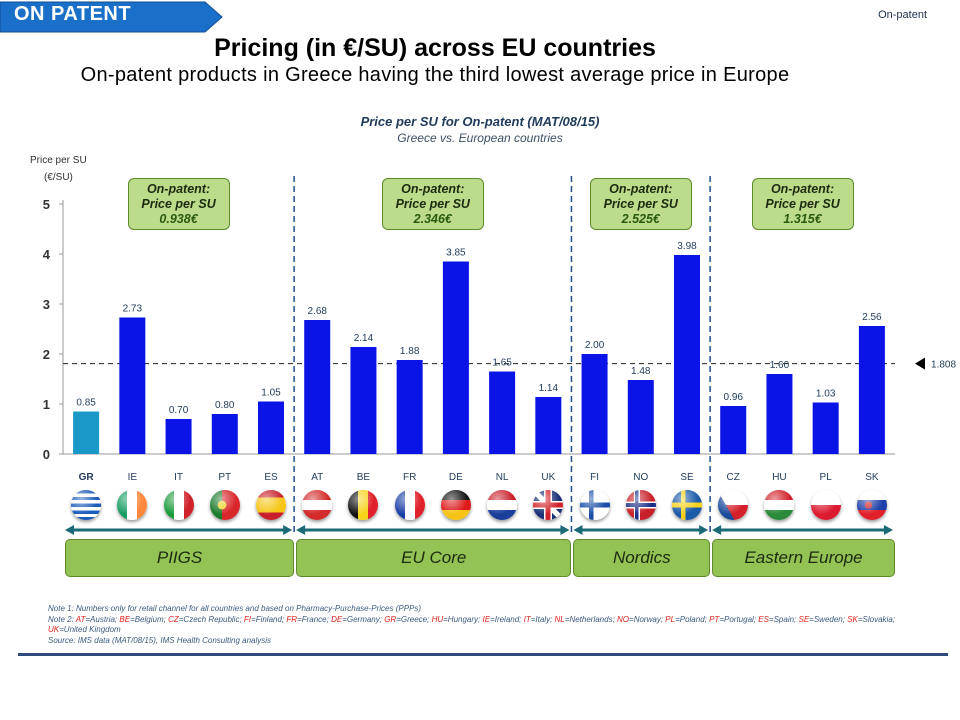 The image size is (960, 720). Describe the element at coordinates (435, 48) in the screenshot. I see `page-title: Pricing (in €/SU) across EU countries` at that location.